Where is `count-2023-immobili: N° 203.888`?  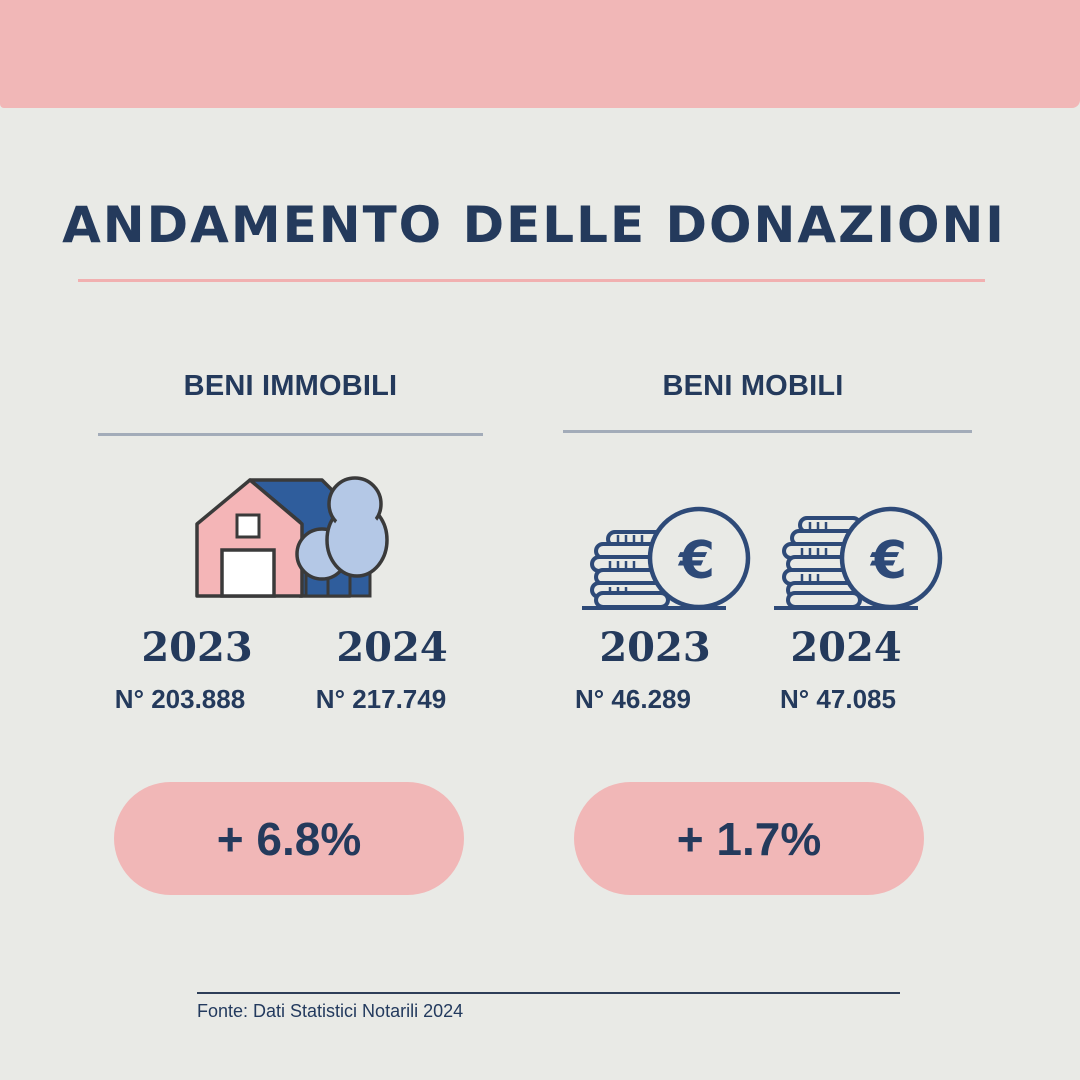 count-2023-immobili: N° 203.888 is located at coordinates (180, 699).